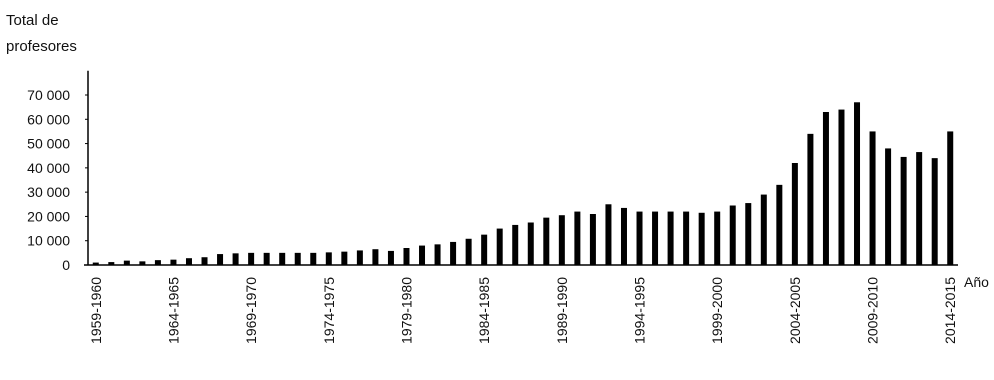  Describe the element at coordinates (950, 310) in the screenshot. I see `x-tick-label: 2014-2015` at that location.